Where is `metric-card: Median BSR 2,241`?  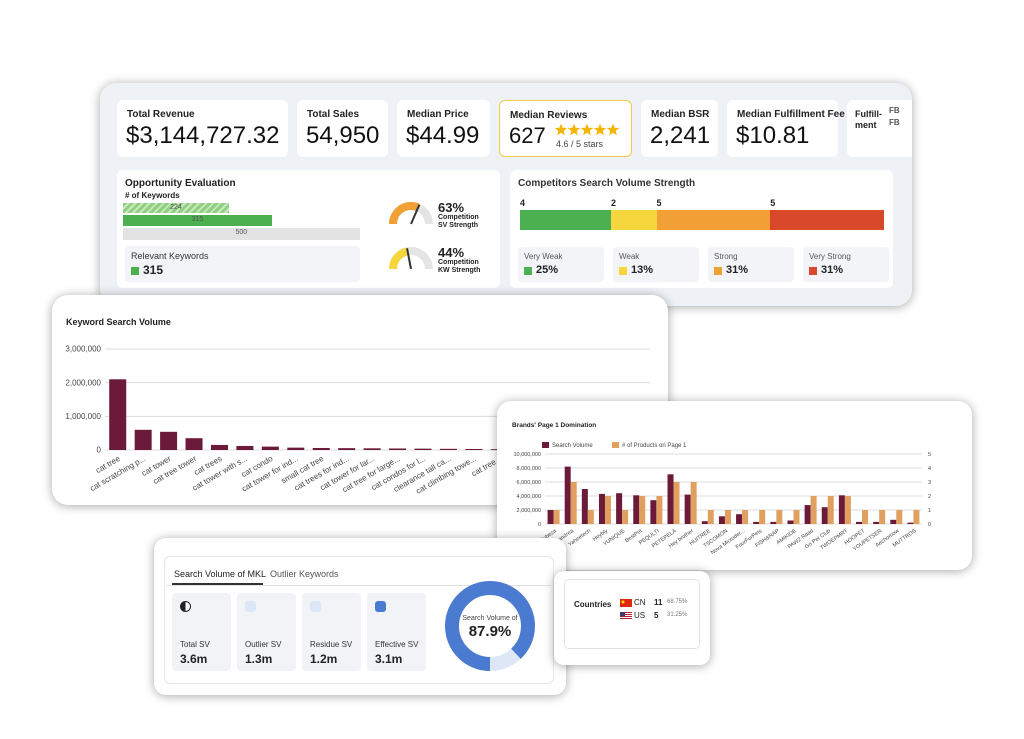
metric-card: Median BSR 2,241 is located at coordinates (679, 128).